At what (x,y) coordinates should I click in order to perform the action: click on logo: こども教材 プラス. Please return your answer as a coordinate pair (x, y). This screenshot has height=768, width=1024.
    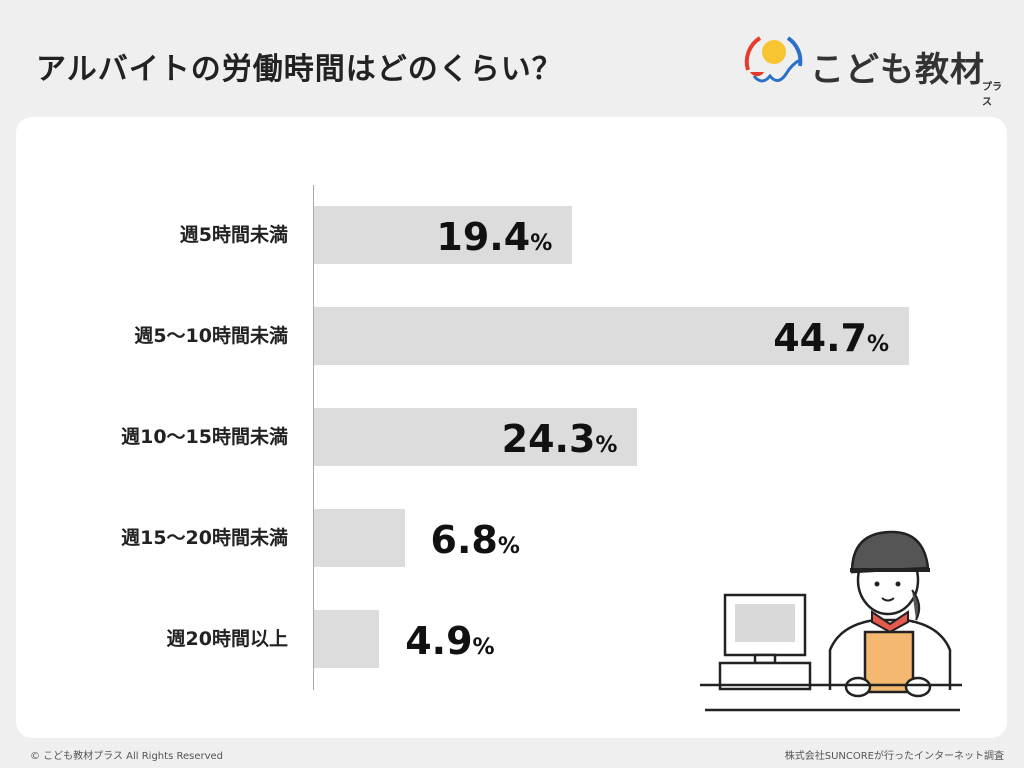
    Looking at the image, I should click on (875, 69).